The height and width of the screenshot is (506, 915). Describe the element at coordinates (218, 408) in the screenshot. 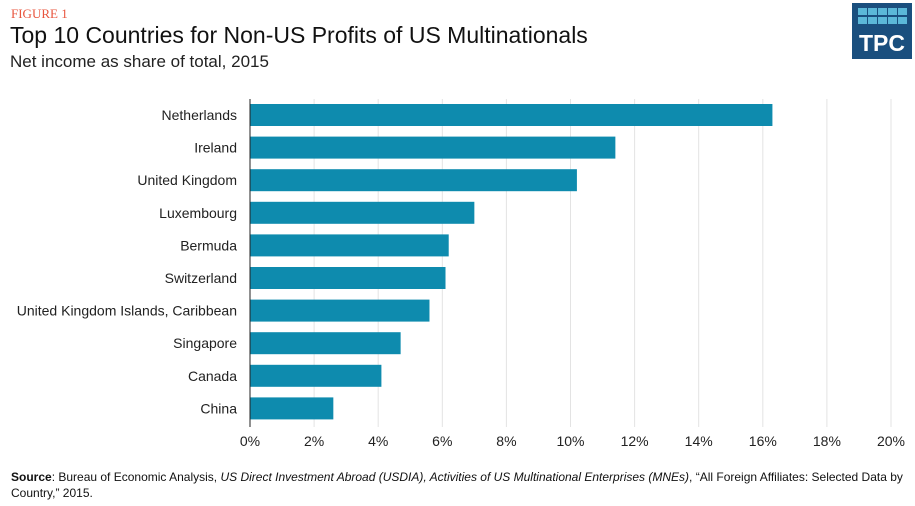

I see `category-label: China` at that location.